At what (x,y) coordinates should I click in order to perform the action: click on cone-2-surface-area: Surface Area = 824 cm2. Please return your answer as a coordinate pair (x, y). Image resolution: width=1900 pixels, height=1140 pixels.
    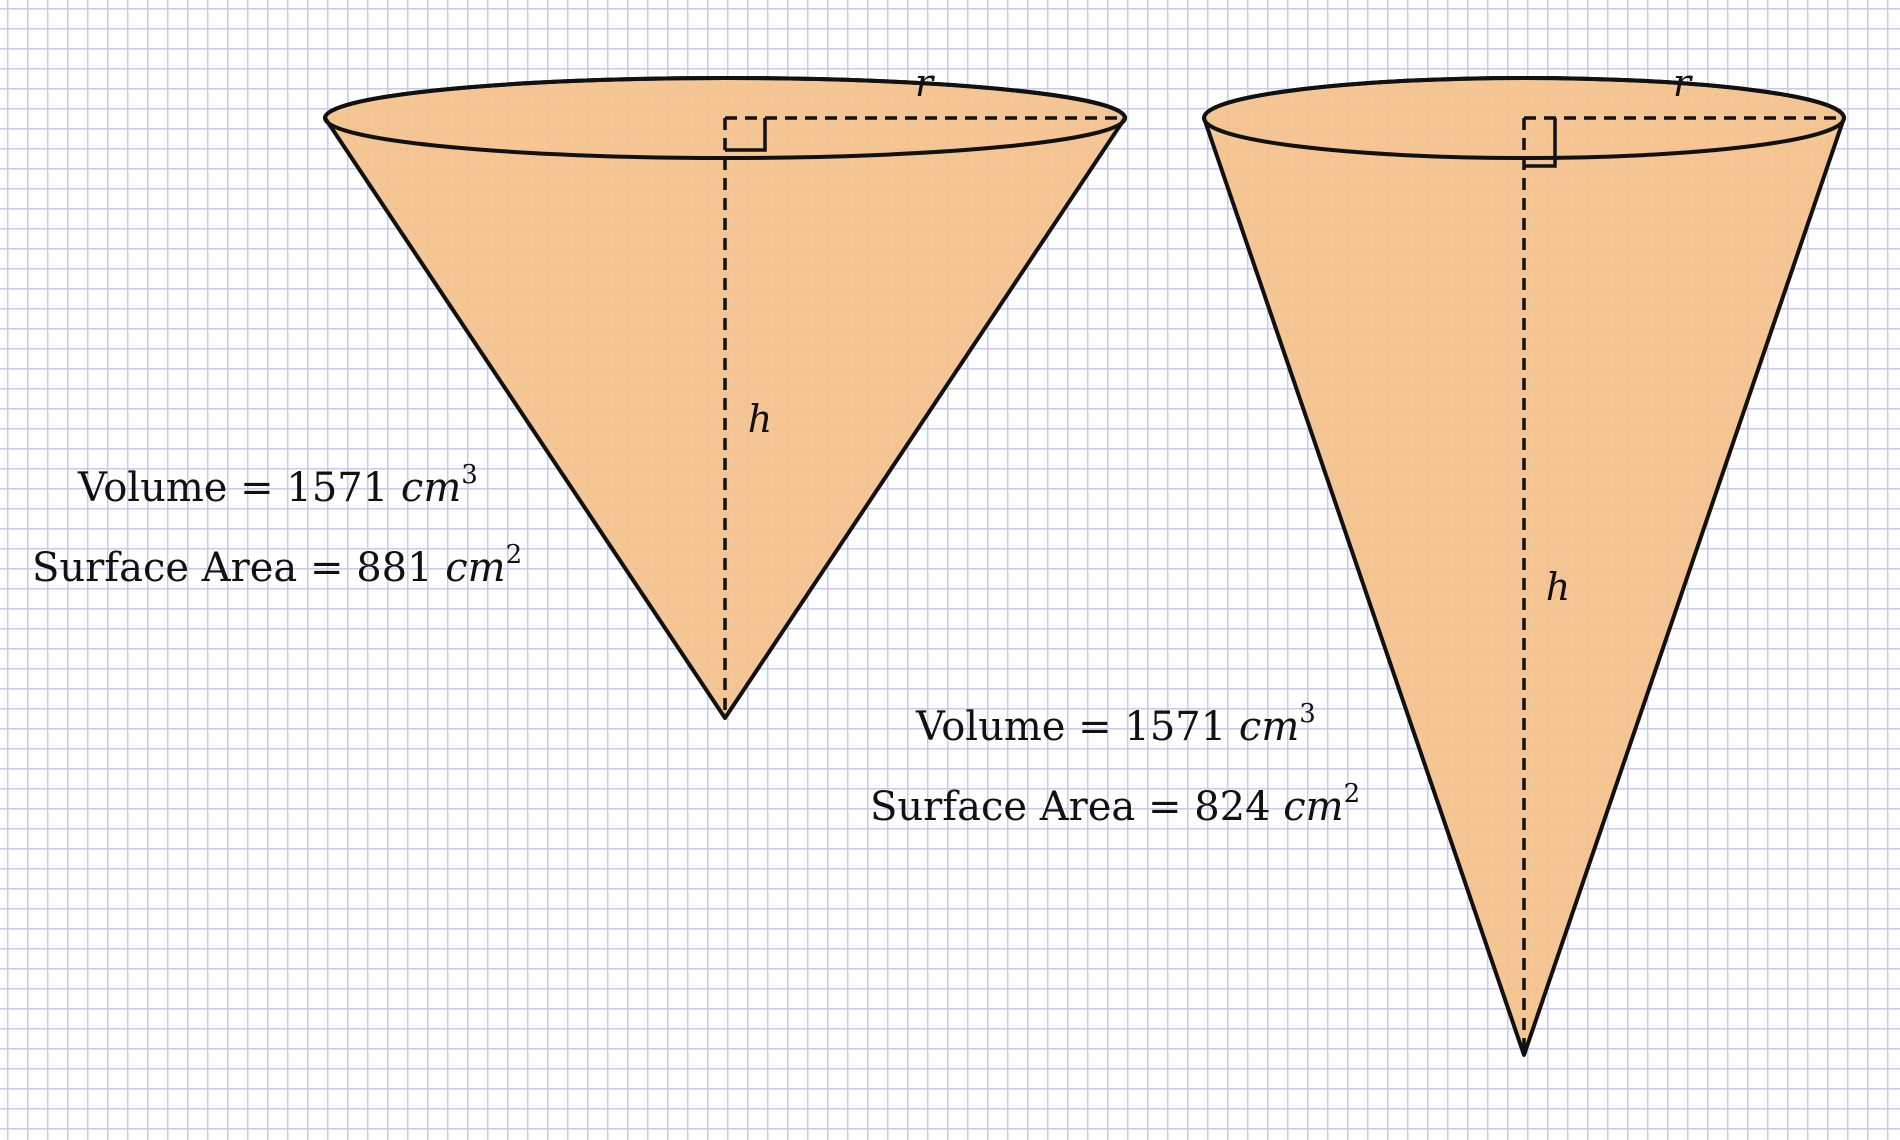
    Looking at the image, I should click on (1115, 804).